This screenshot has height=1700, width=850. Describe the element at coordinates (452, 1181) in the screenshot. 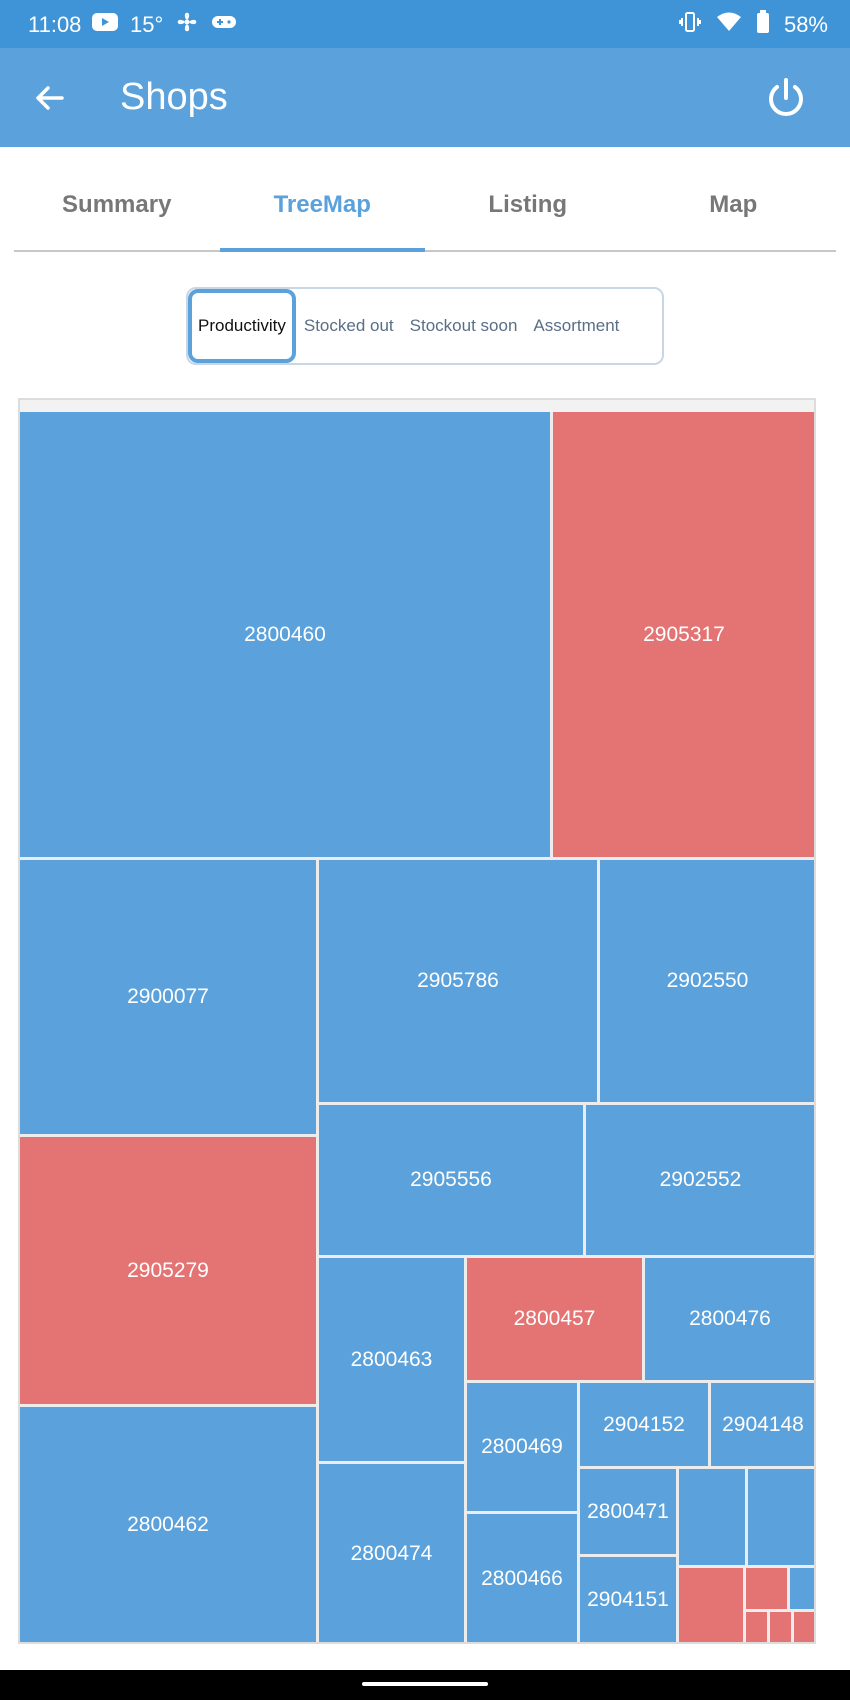

I see `treemap-tile: 2905556` at that location.